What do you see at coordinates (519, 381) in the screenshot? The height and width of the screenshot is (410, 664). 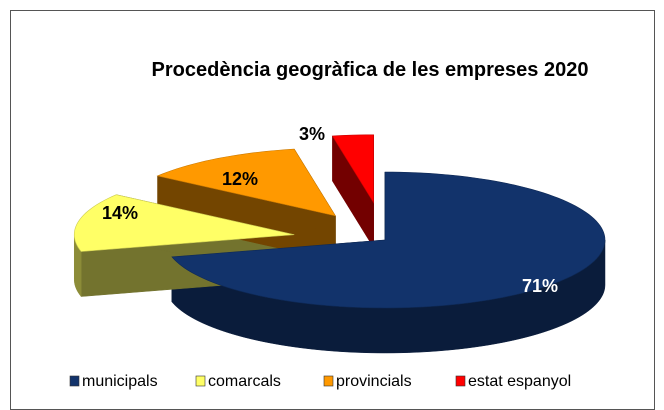 I see `legend-label: estat espanyol` at bounding box center [519, 381].